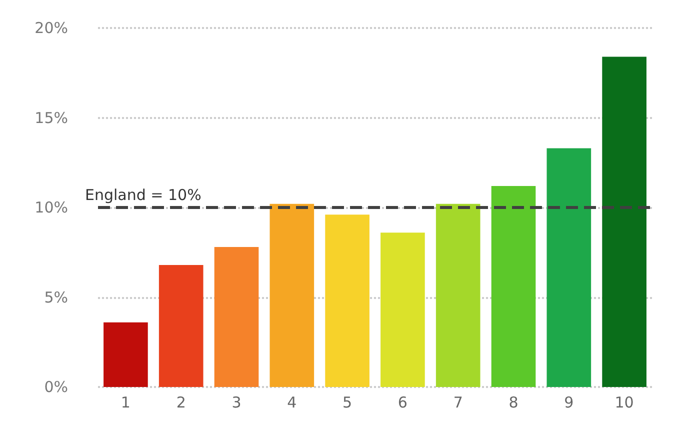 Image resolution: width=680 pixels, height=429 pixels. I want to click on x-tick-label: 5, so click(347, 403).